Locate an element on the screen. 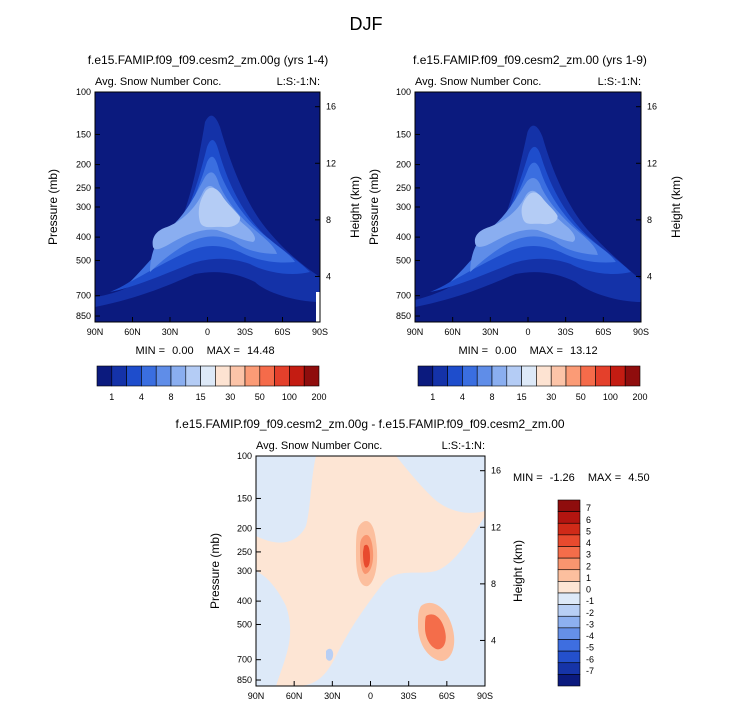 This screenshot has height=712, width=733. y-tick-right-label: 4 is located at coordinates (493, 640).